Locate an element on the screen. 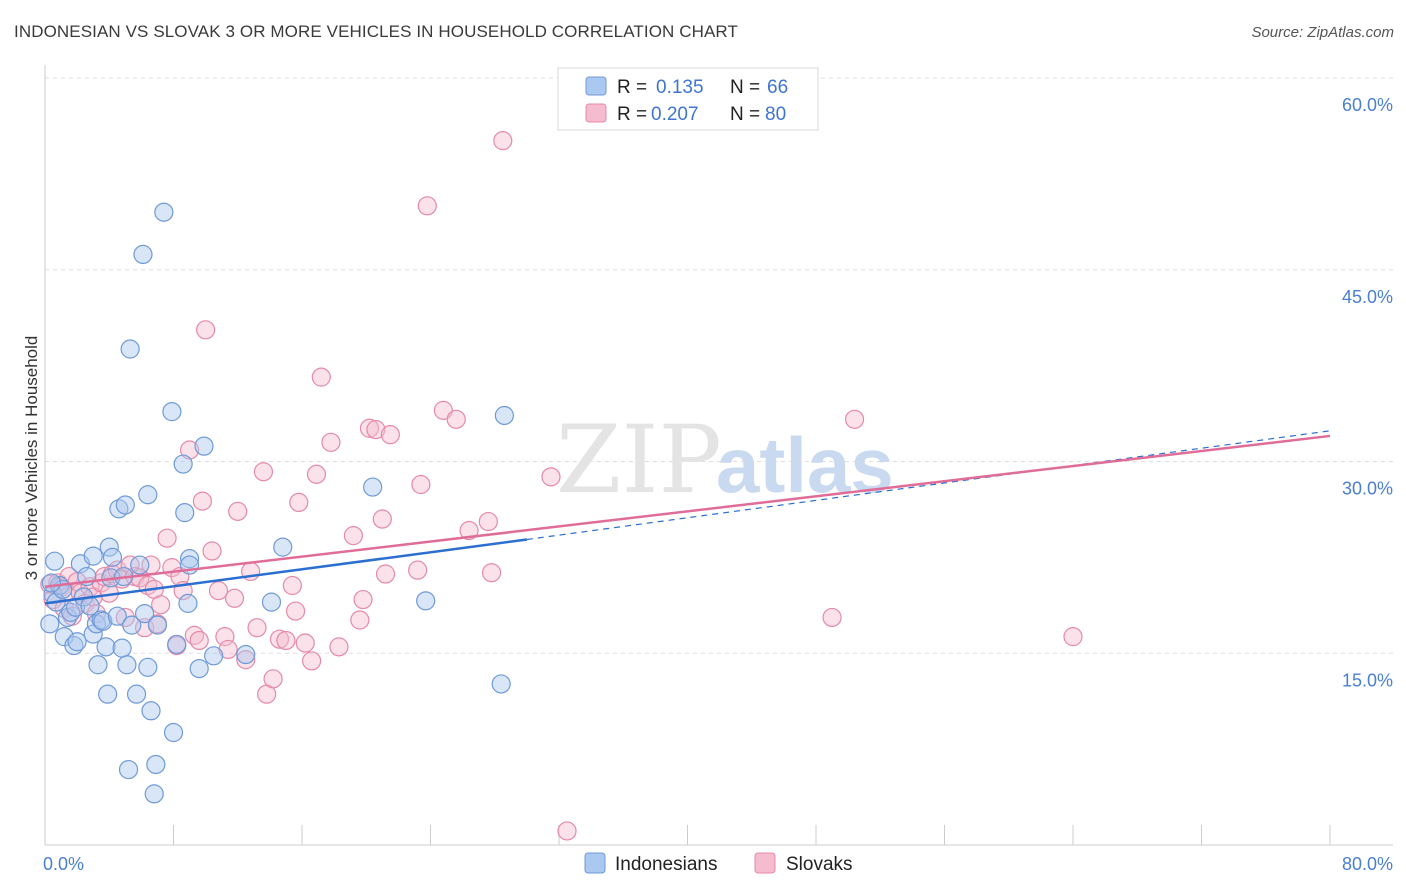 The width and height of the screenshot is (1406, 892). y-tick-label-60: 60.0% is located at coordinates (1367, 105).